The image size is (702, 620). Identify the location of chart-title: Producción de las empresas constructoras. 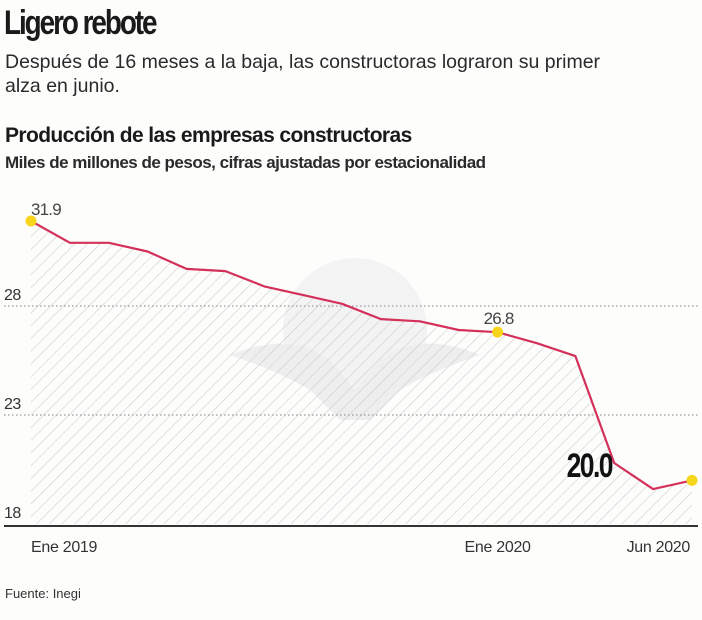
(208, 135).